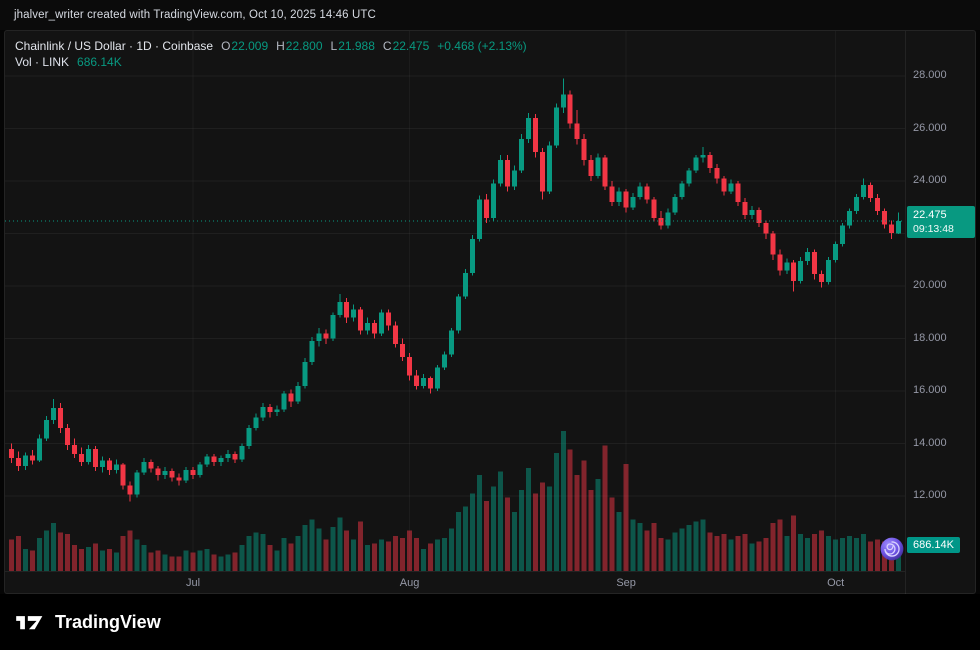  I want to click on symbol-title: Chainlink / US Dollar · 1D · Coinbase, so click(114, 46).